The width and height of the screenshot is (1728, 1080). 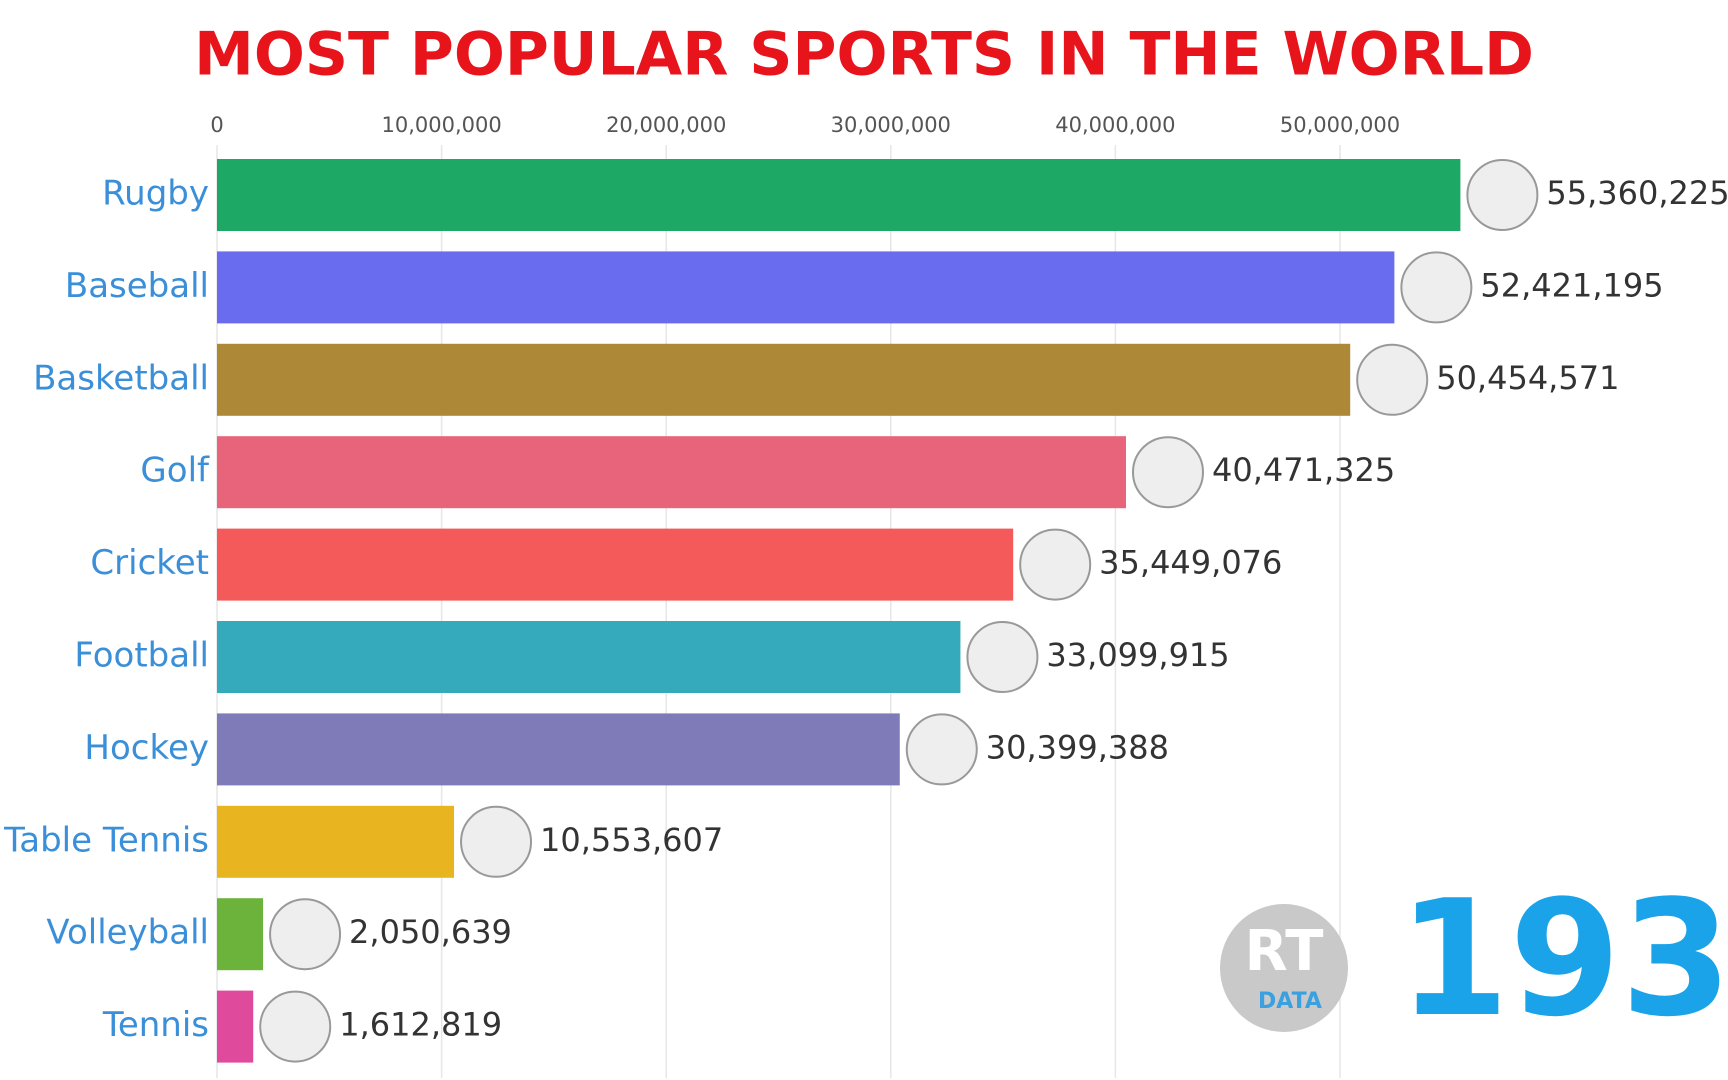 I want to click on category-label: Table Tennis, so click(x=106, y=840).